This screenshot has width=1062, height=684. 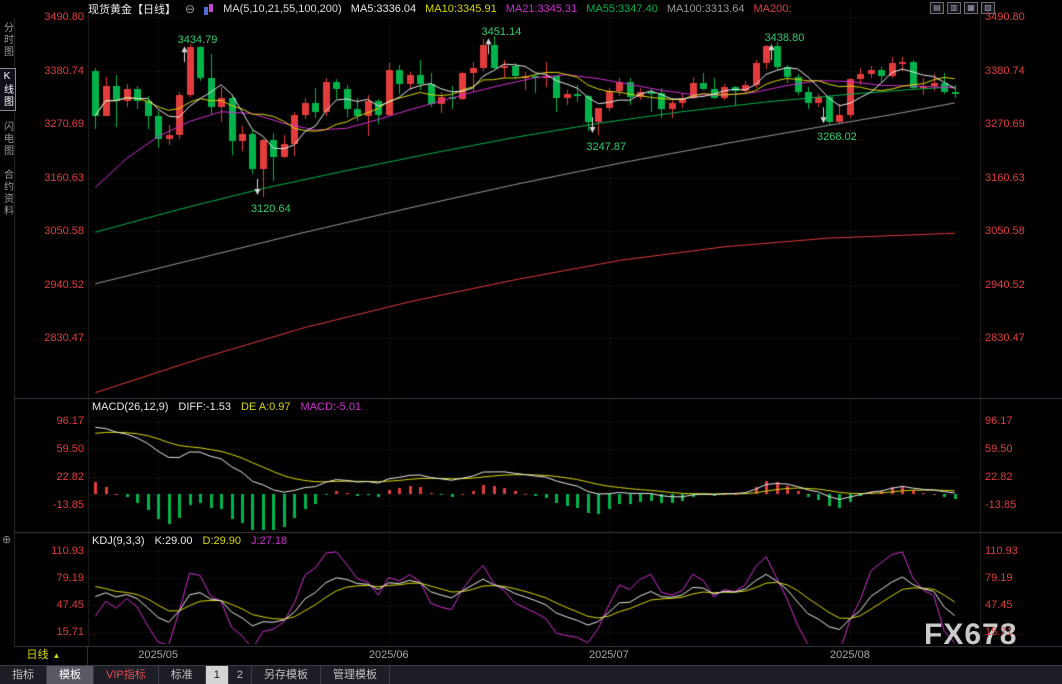 I want to click on period-selector: 日线 ▲, so click(x=44, y=655).